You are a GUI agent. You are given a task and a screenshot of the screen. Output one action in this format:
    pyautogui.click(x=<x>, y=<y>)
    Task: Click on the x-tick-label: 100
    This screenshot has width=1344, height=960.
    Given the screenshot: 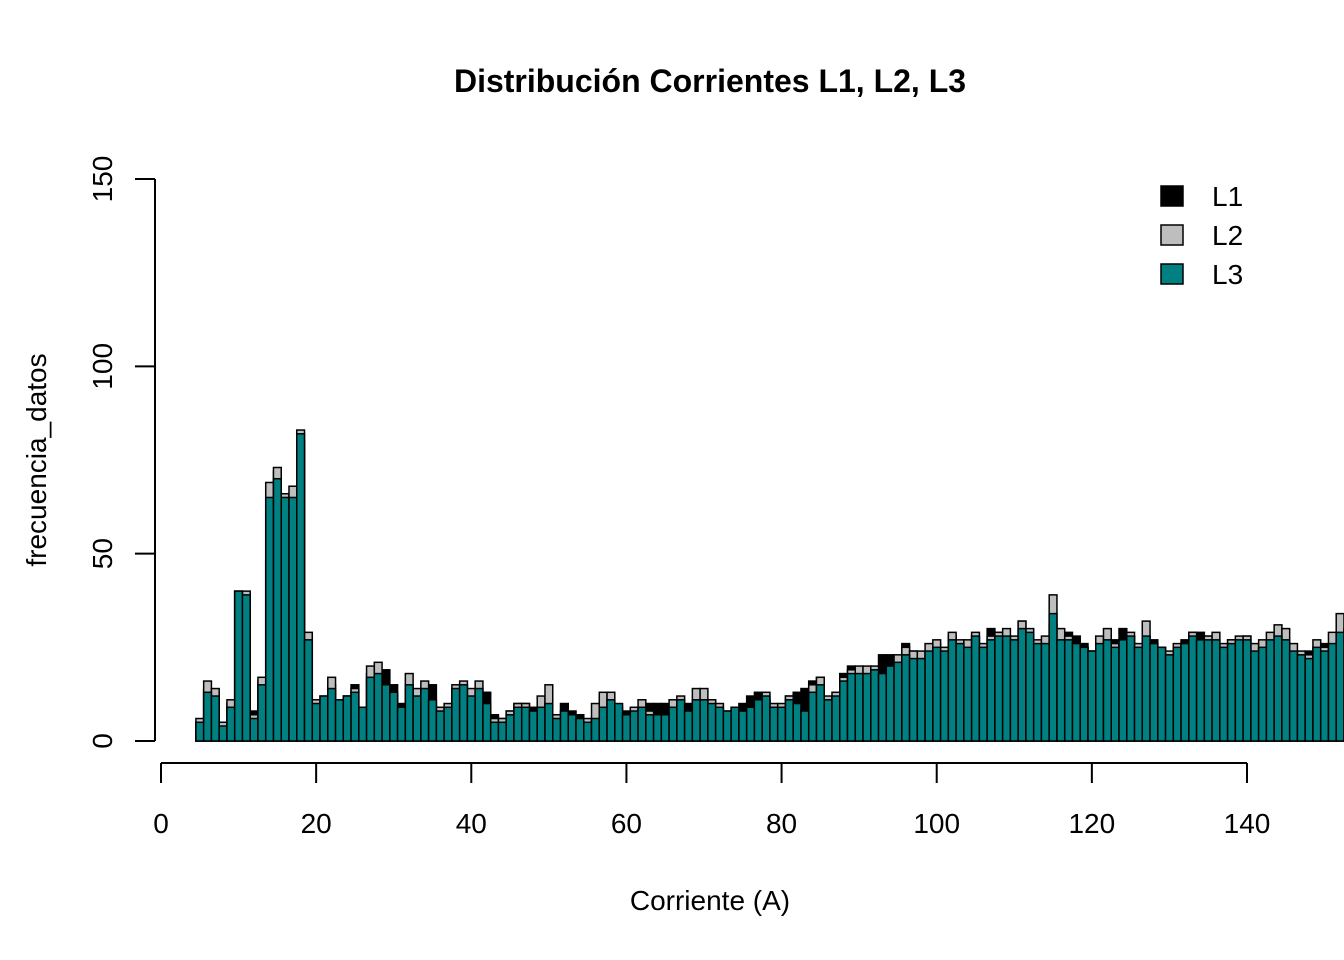 What is the action you would take?
    pyautogui.click(x=936, y=823)
    